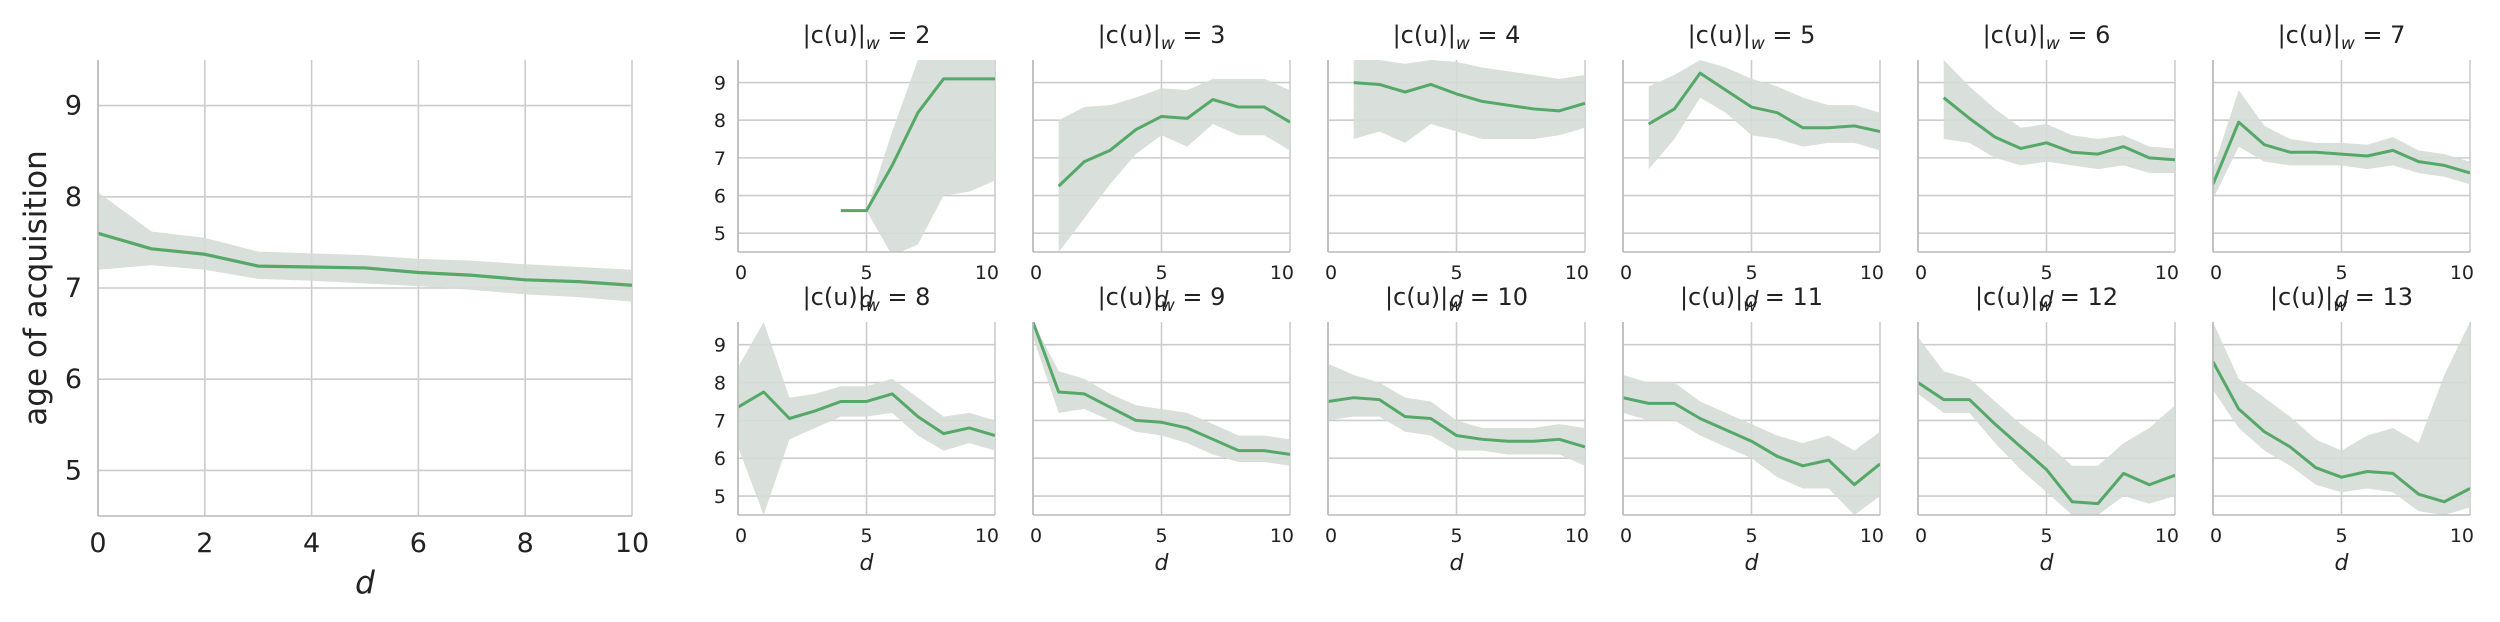  What do you see at coordinates (36, 287) in the screenshot?
I see `y-axis-label: age of acquisition` at bounding box center [36, 287].